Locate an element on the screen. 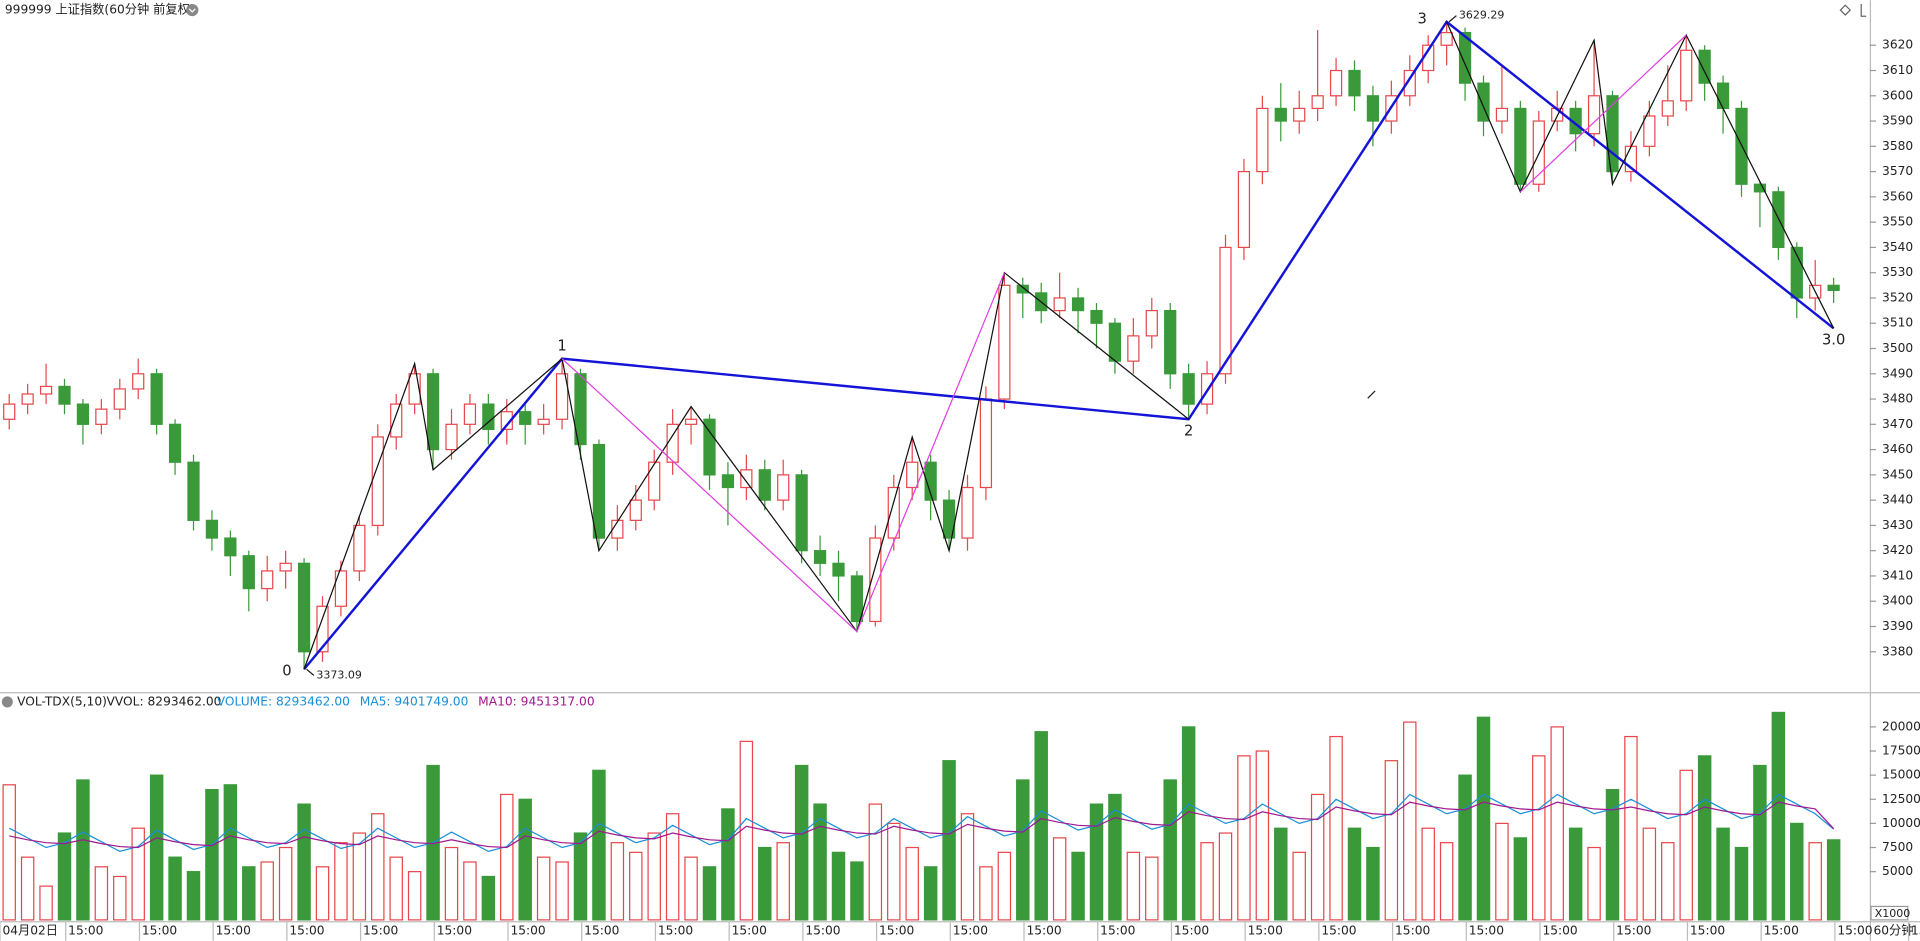  menu-icon-arrow is located at coordinates (192, 10).